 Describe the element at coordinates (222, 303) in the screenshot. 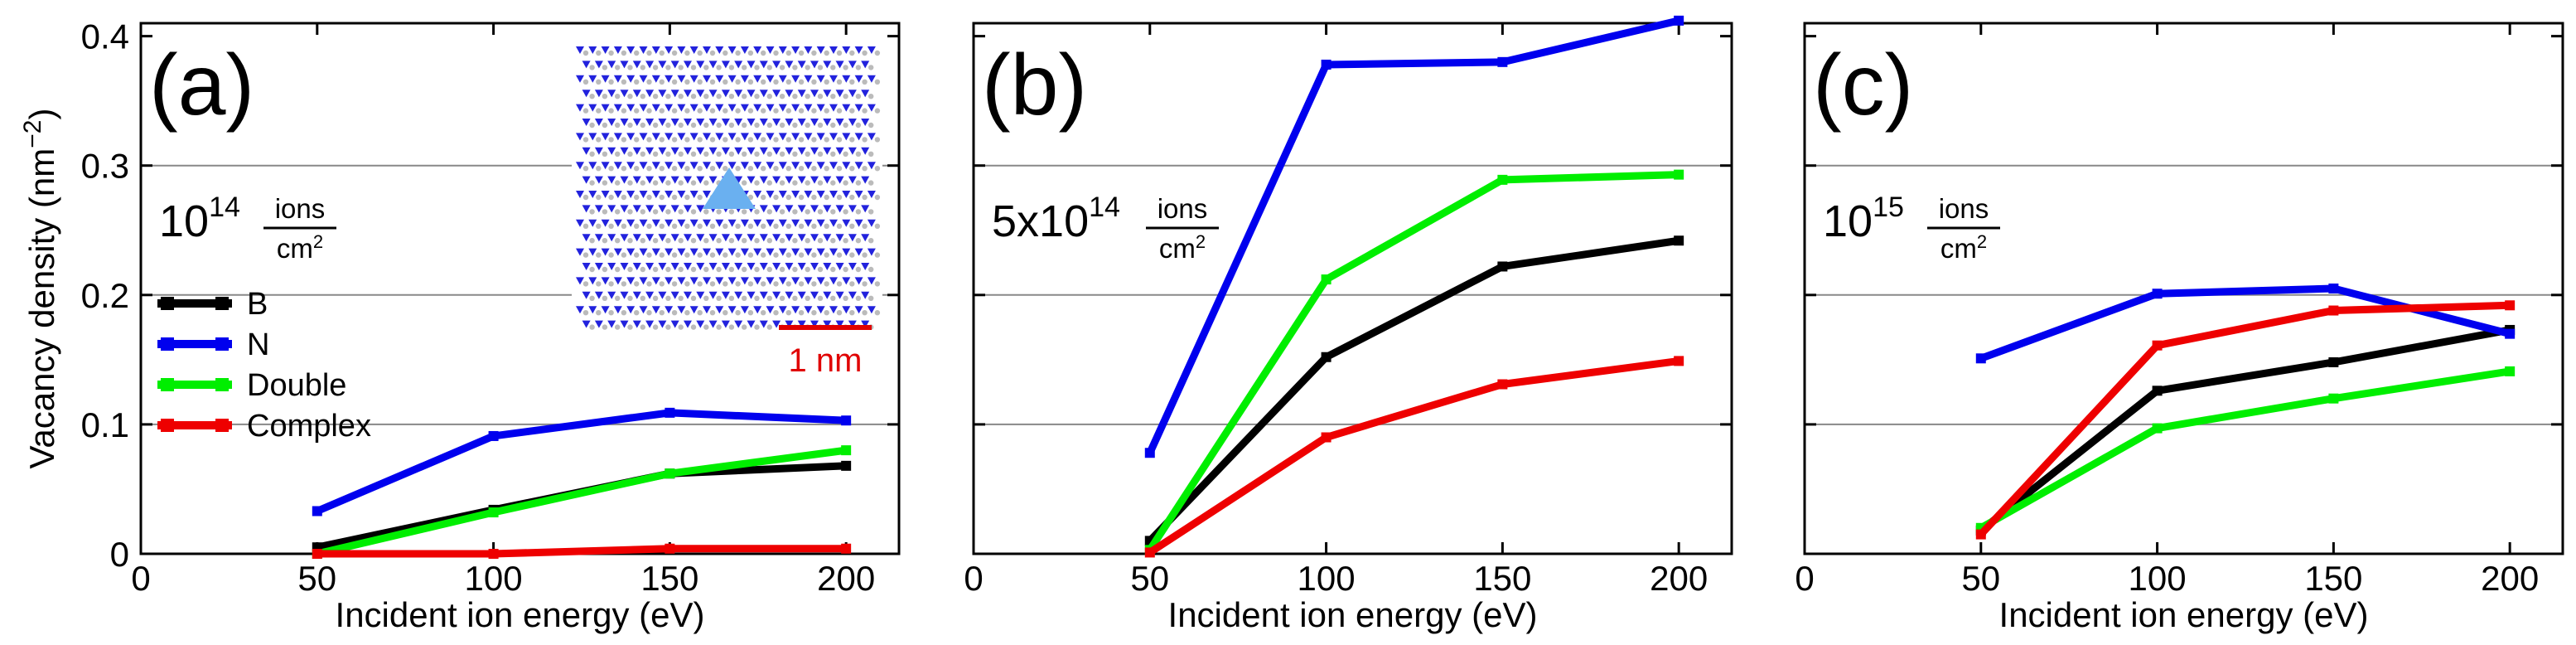

I see `legend-marker` at that location.